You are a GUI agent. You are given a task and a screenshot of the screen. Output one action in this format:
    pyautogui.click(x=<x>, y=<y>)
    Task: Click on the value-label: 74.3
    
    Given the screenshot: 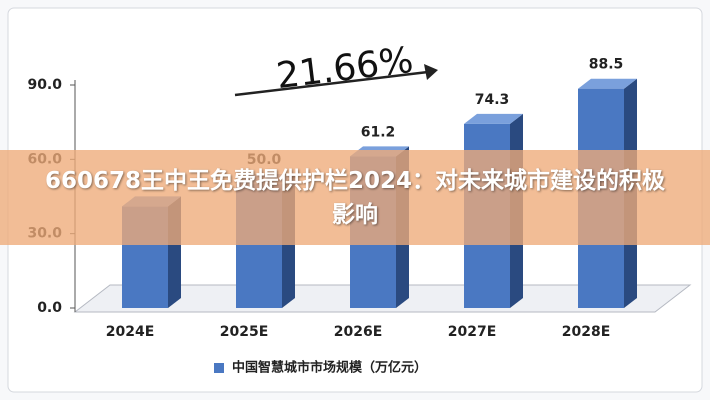 What is the action you would take?
    pyautogui.click(x=492, y=100)
    